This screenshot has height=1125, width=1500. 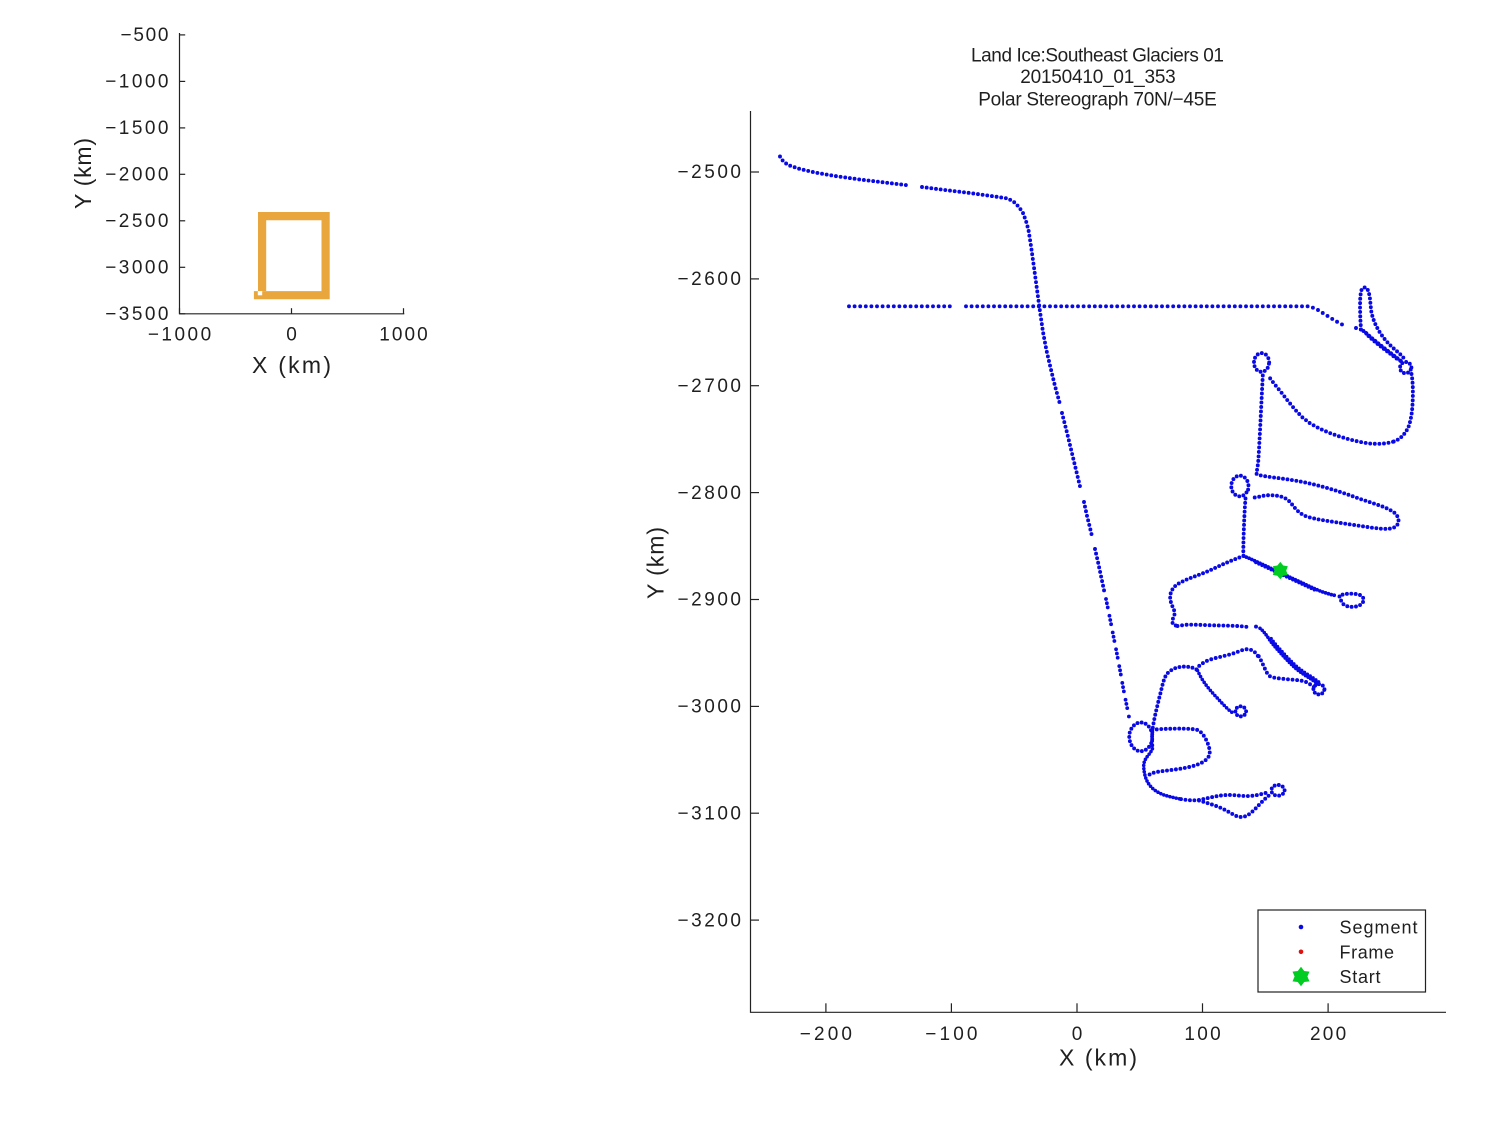 I want to click on svg-text: −1500, so click(x=136, y=128).